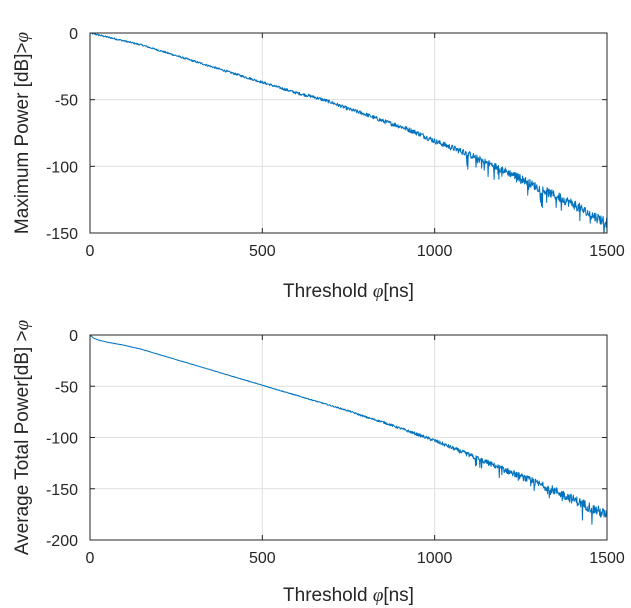 This screenshot has width=631, height=608. What do you see at coordinates (22, 437) in the screenshot?
I see `y-axis-label: Average Total Power[dB] >φ` at bounding box center [22, 437].